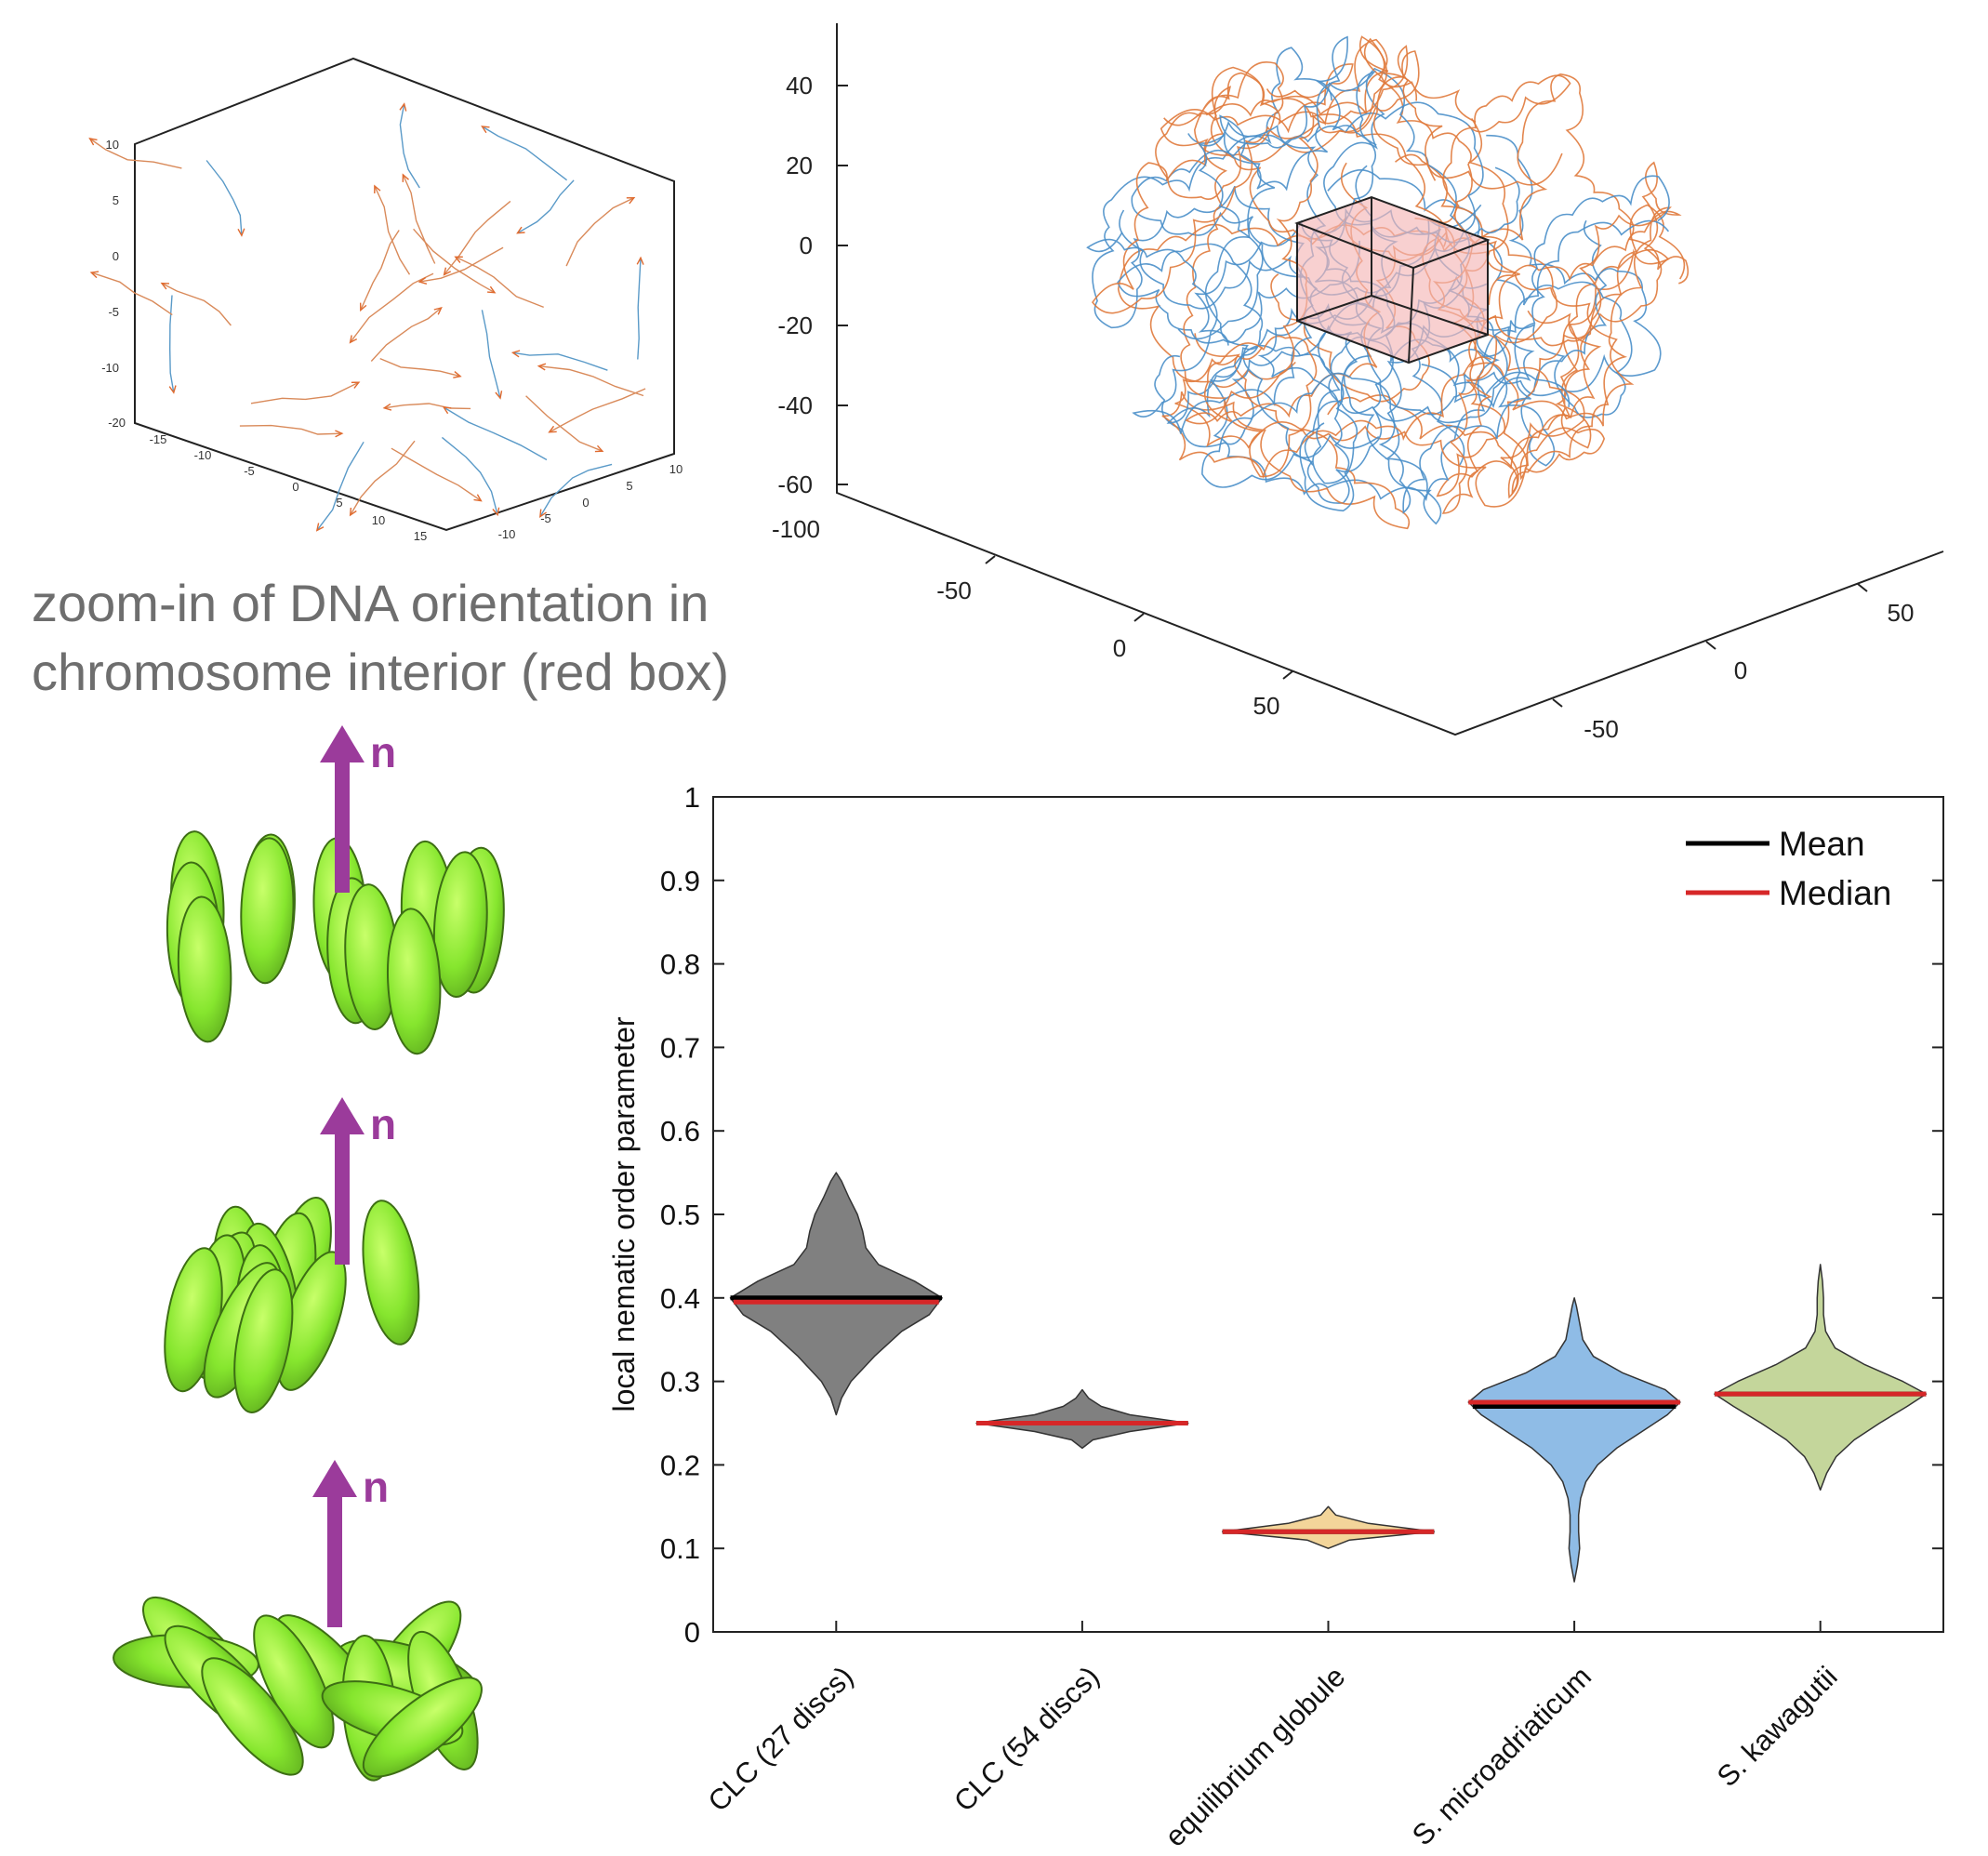 The height and width of the screenshot is (1856, 1988). I want to click on x-tick-label: CLC (54 discs), so click(1027, 1739).